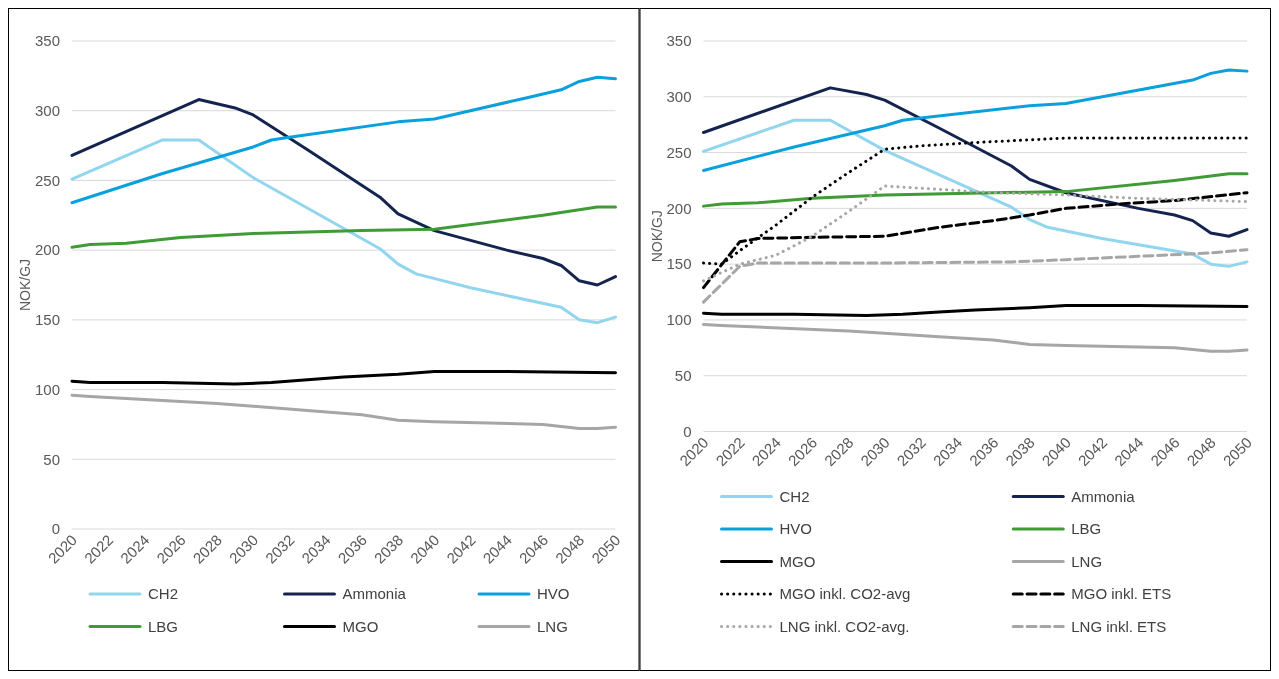 The width and height of the screenshot is (1279, 679). Describe the element at coordinates (845, 594) in the screenshot. I see `legend-label: MGO inkl. CO2-avg` at that location.